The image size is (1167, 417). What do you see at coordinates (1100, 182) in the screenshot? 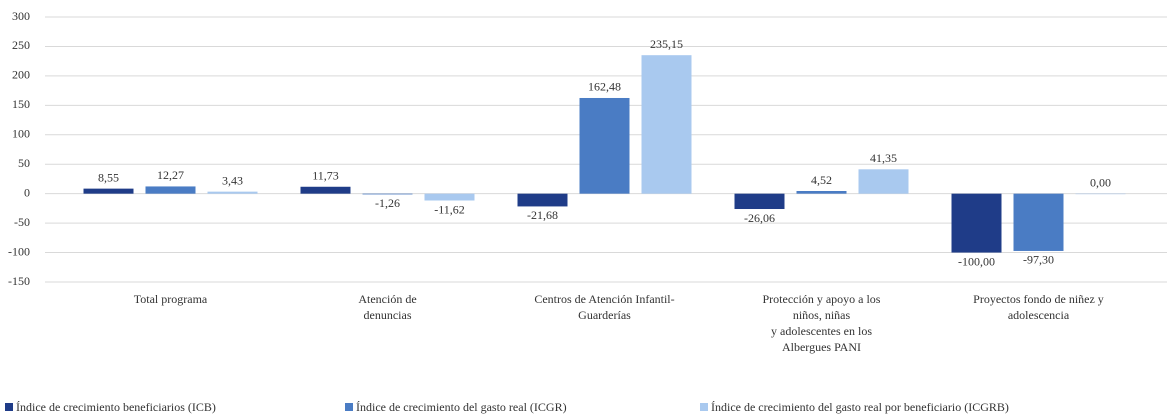
I see `value-label: 0,00` at bounding box center [1100, 182].